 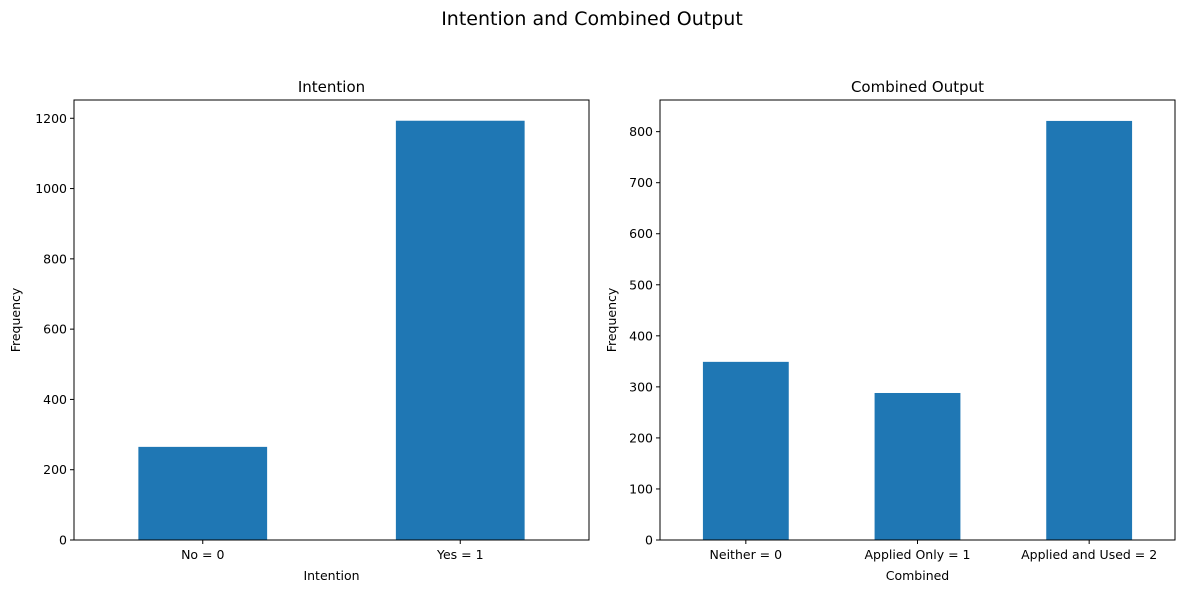 I want to click on x-tick-label: No = 0, so click(x=202, y=554).